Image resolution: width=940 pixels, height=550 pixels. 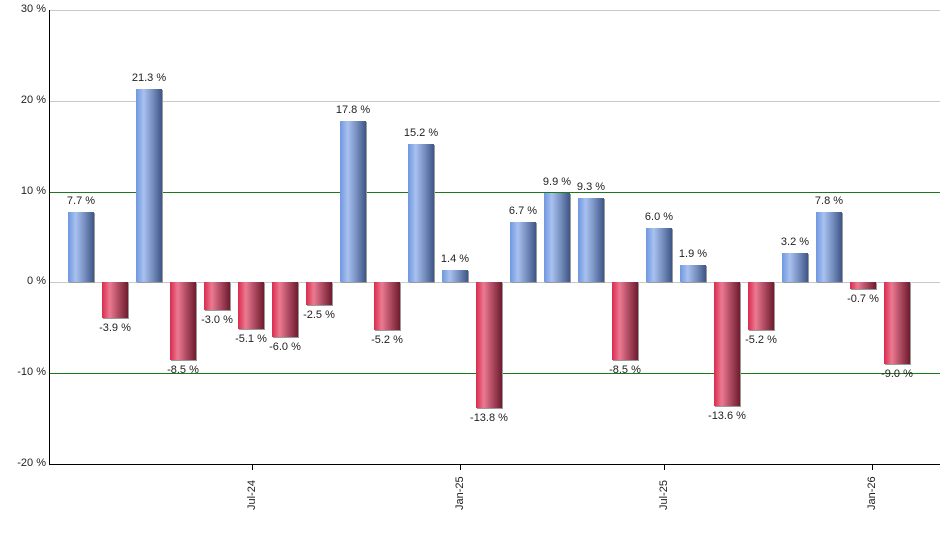 I want to click on data-label: 9.9 %, so click(x=557, y=181).